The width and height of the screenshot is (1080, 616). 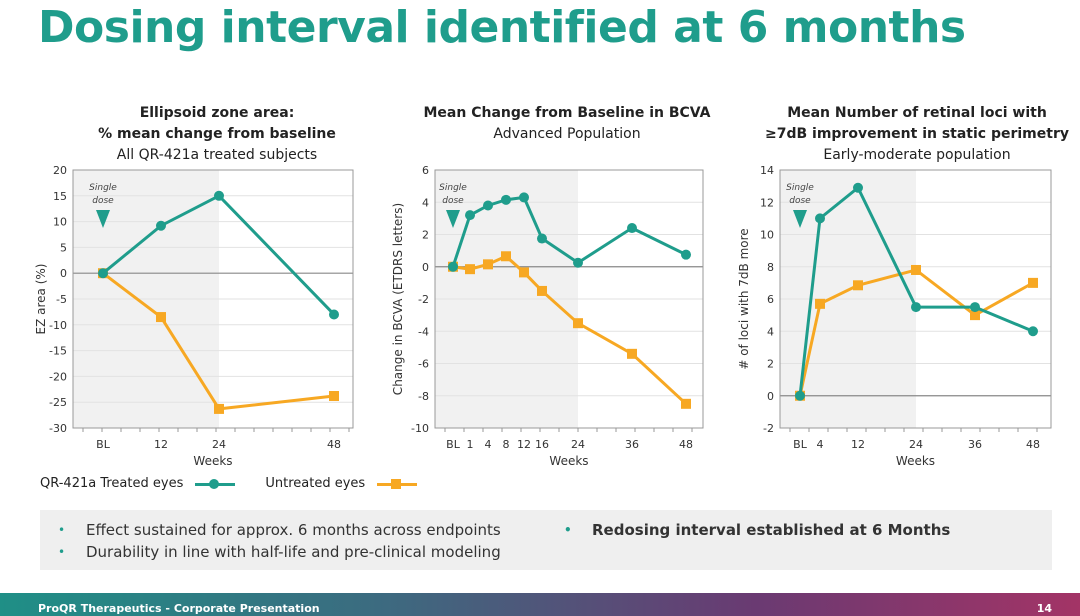 I want to click on chart2-xtick-label: 16, so click(x=542, y=444).